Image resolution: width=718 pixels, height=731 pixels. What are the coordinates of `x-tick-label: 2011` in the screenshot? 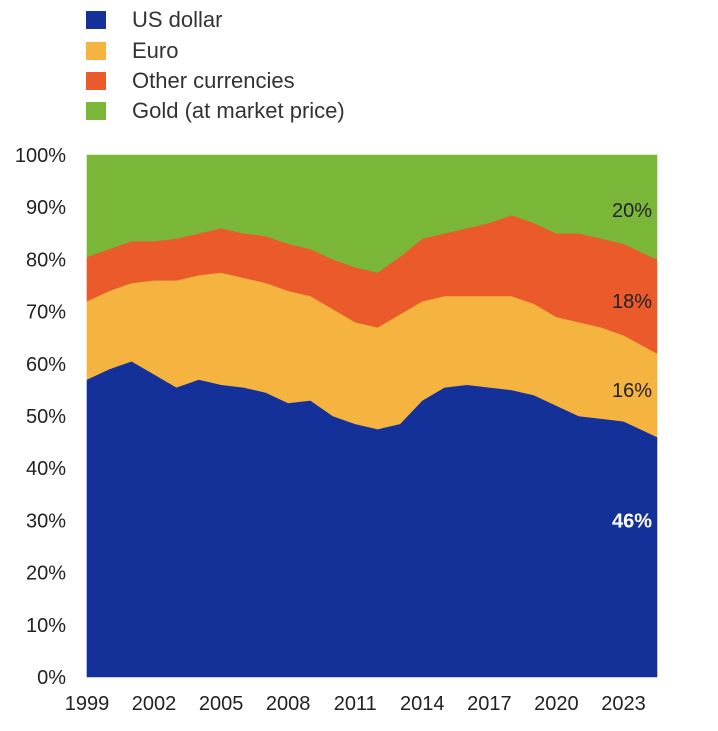 It's located at (355, 704).